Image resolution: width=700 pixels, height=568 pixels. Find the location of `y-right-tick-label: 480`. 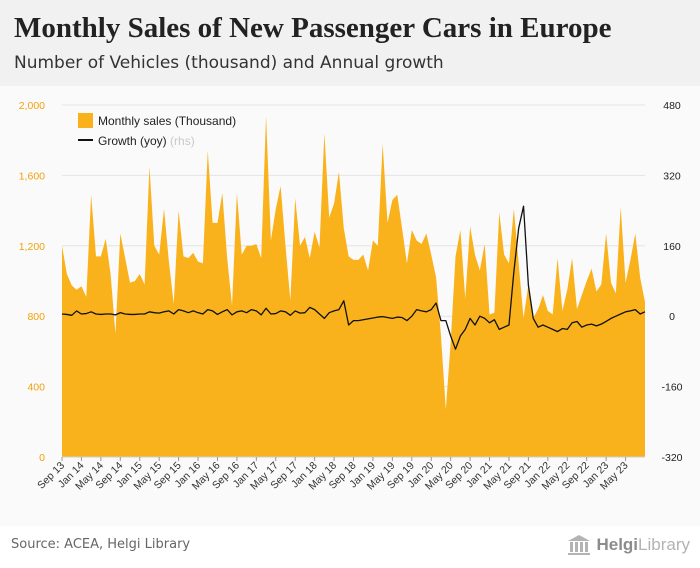

y-right-tick-label: 480 is located at coordinates (672, 106).